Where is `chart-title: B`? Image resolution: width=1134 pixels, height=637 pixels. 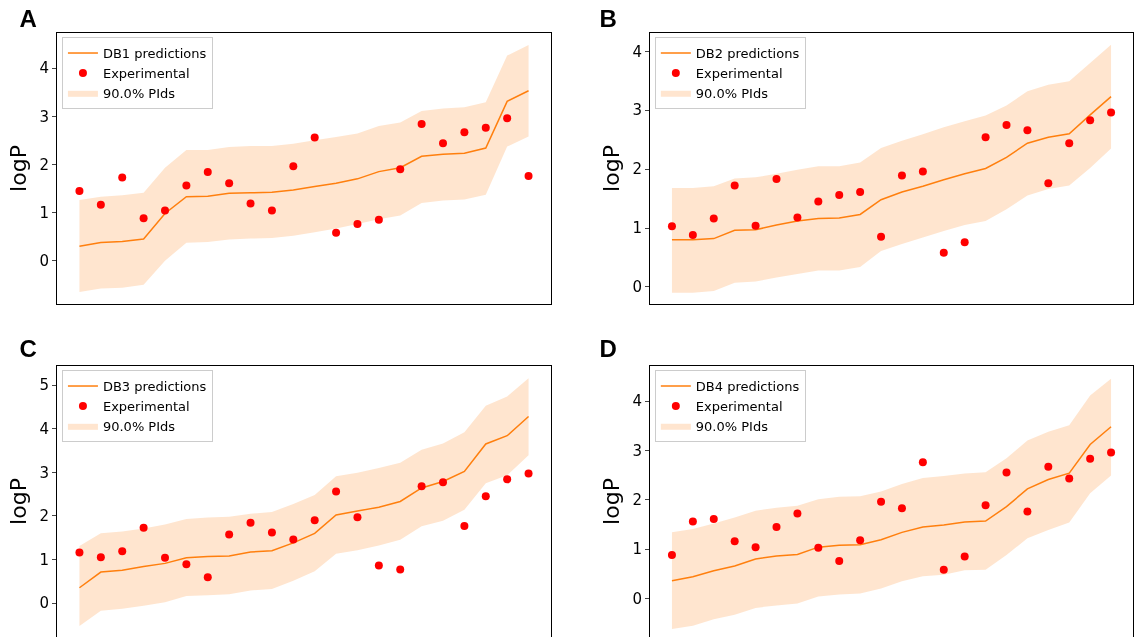
chart-title: B is located at coordinates (608, 18).